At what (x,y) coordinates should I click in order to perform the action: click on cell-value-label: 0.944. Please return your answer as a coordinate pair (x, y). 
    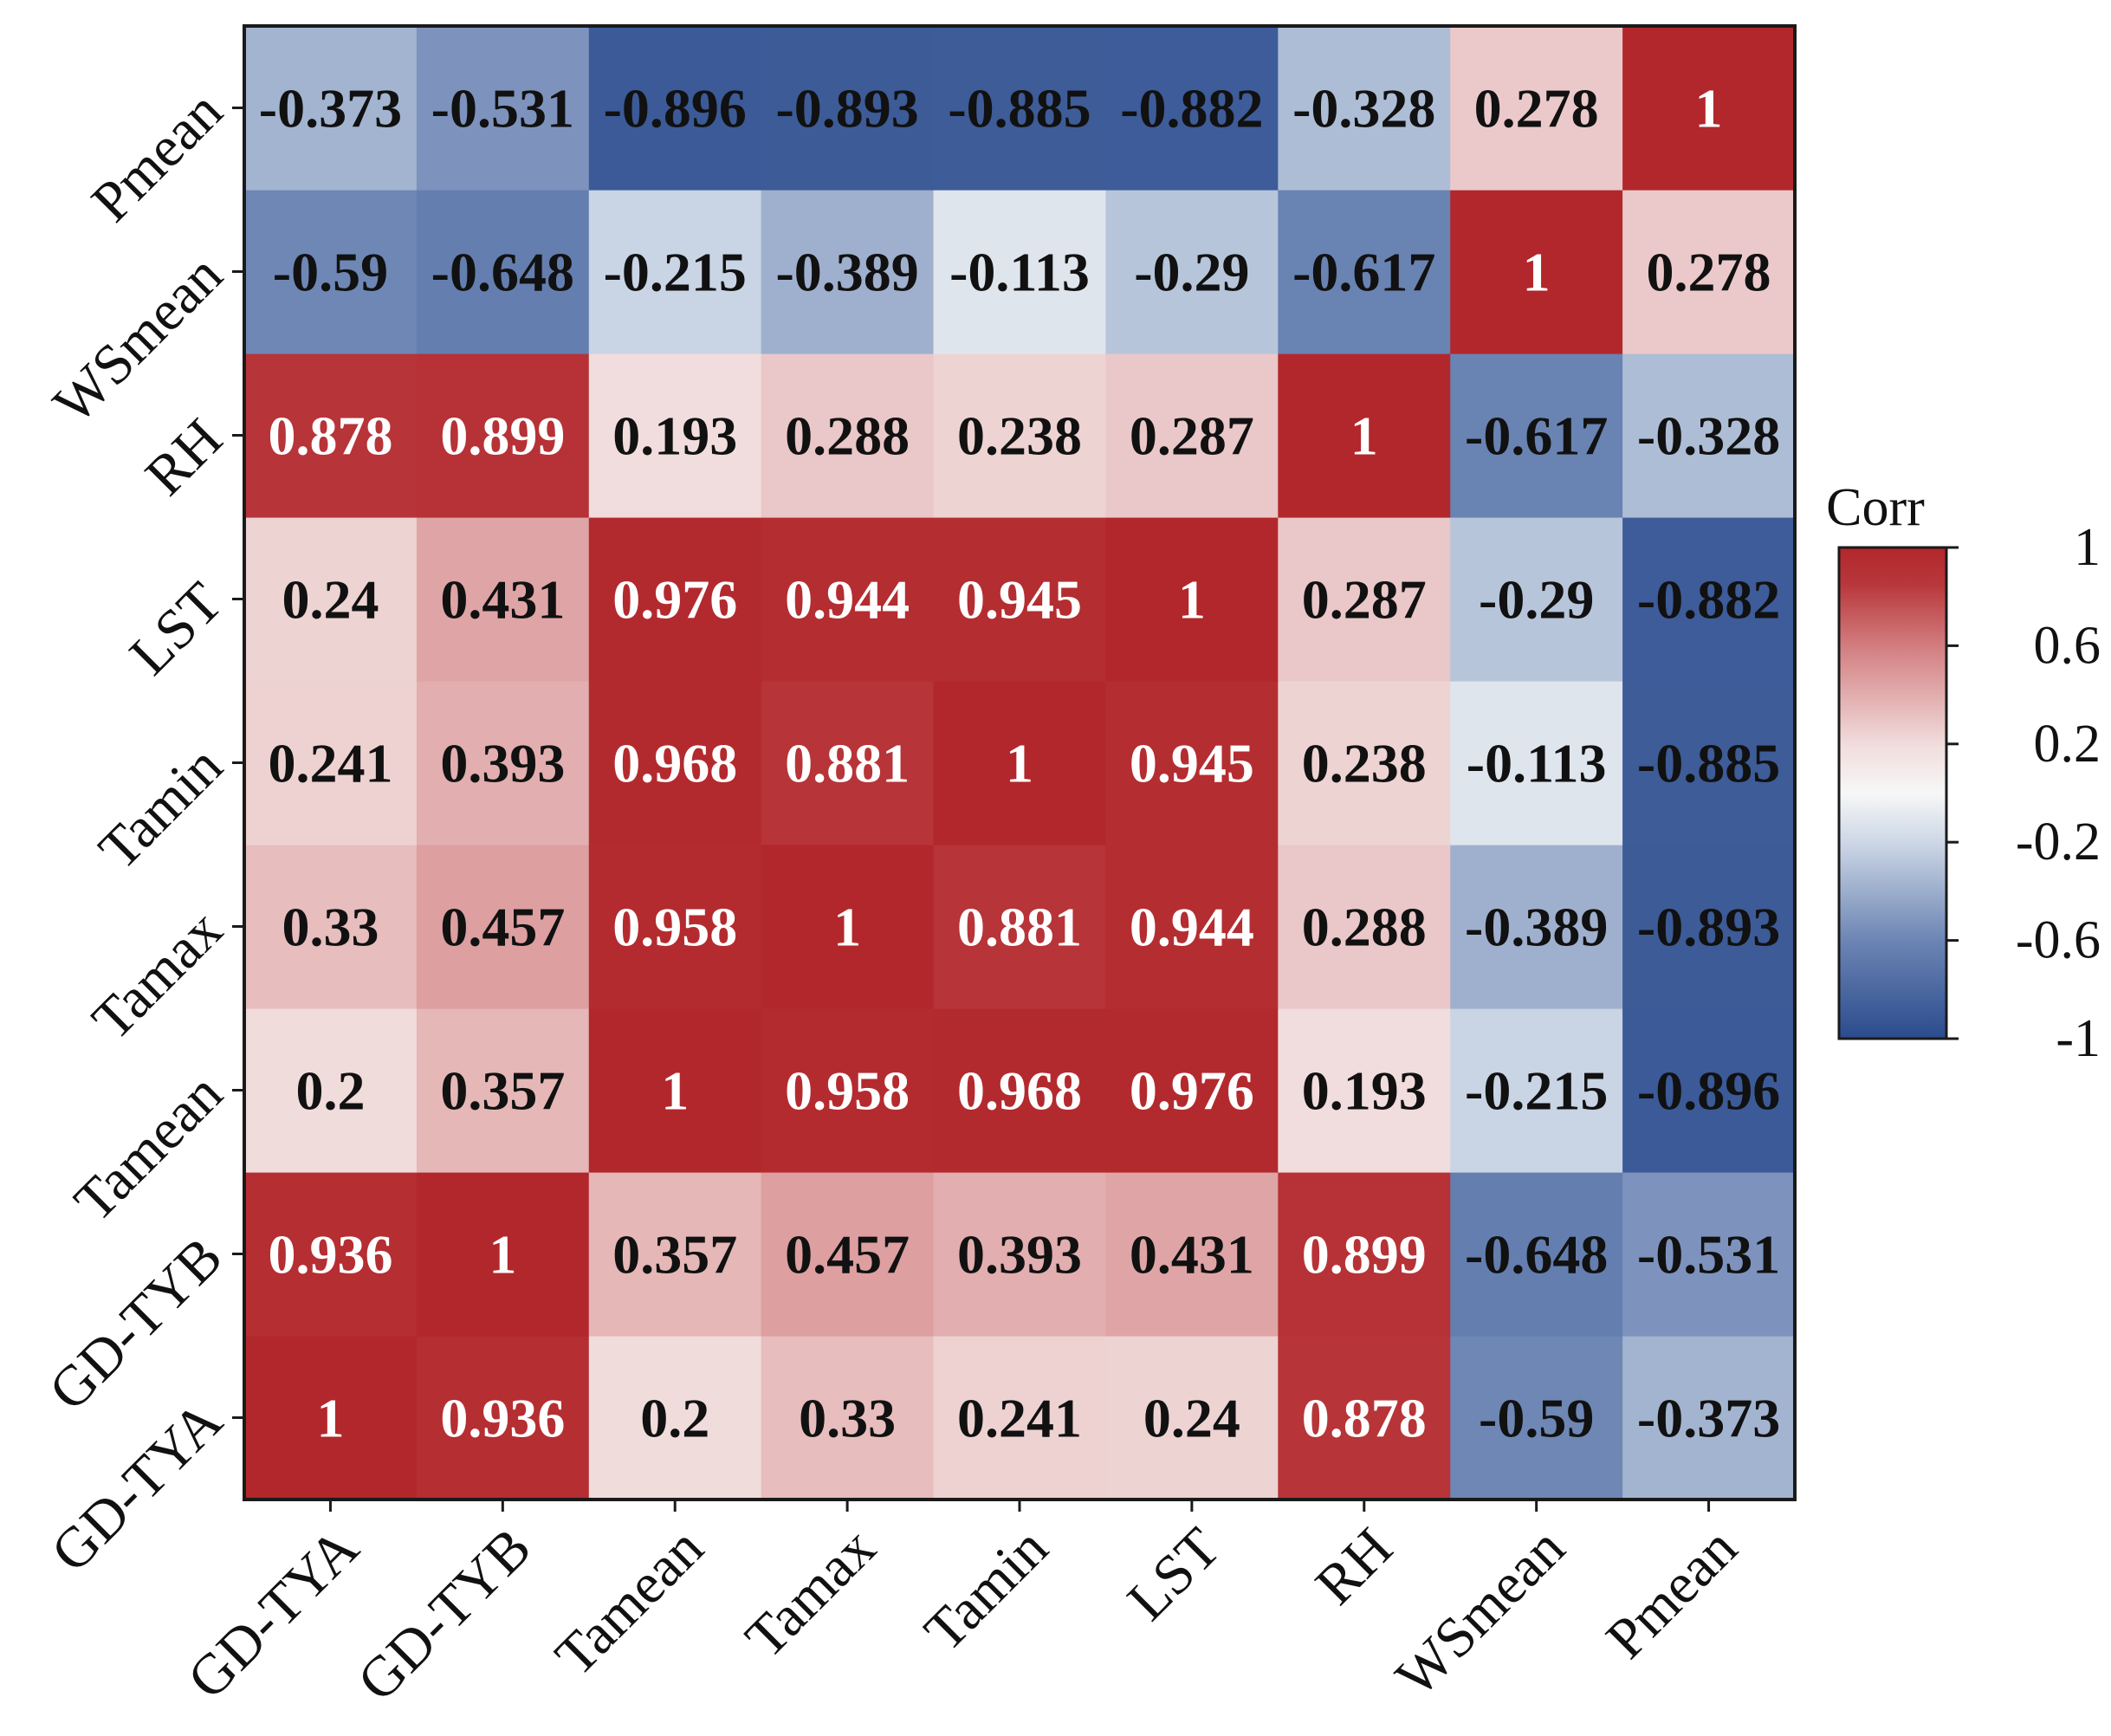
    Looking at the image, I should click on (847, 600).